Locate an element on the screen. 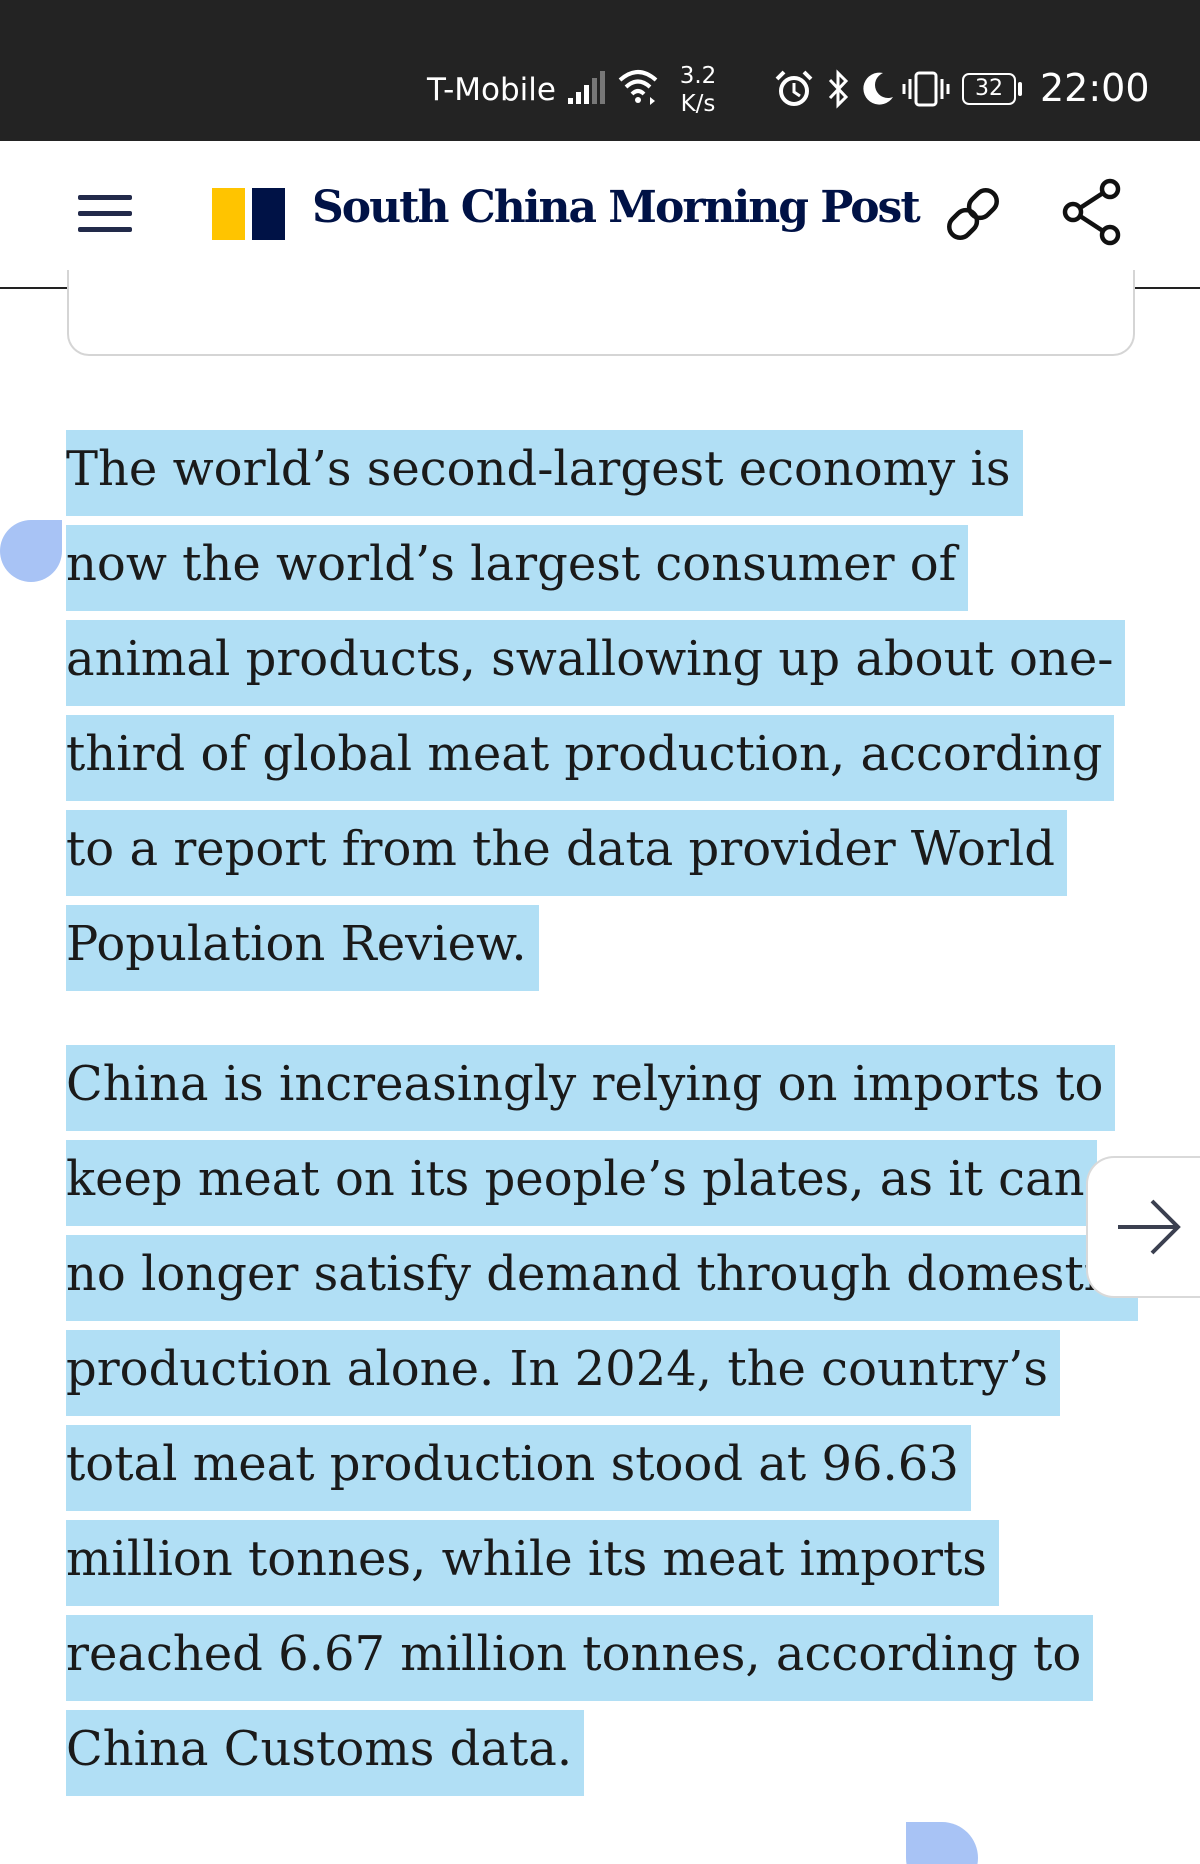 The image size is (1200, 1864). status-bar: T-Mobile 3.2 K/s 32 22:00 is located at coordinates (600, 70).